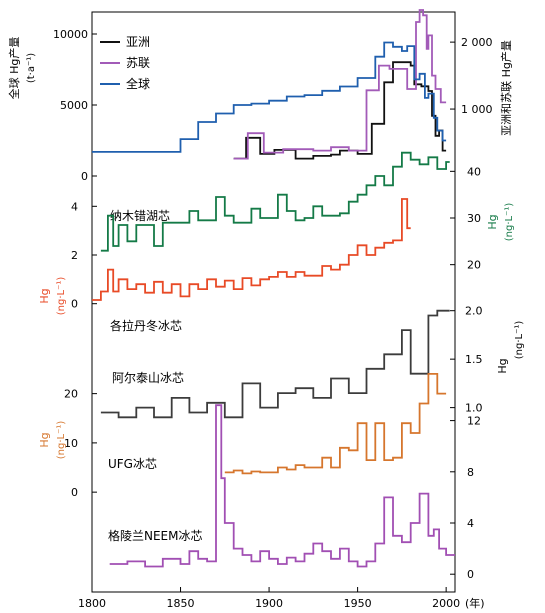  What do you see at coordinates (477, 42) in the screenshot?
I see `production-right-tick-label: 2 000` at bounding box center [477, 42].